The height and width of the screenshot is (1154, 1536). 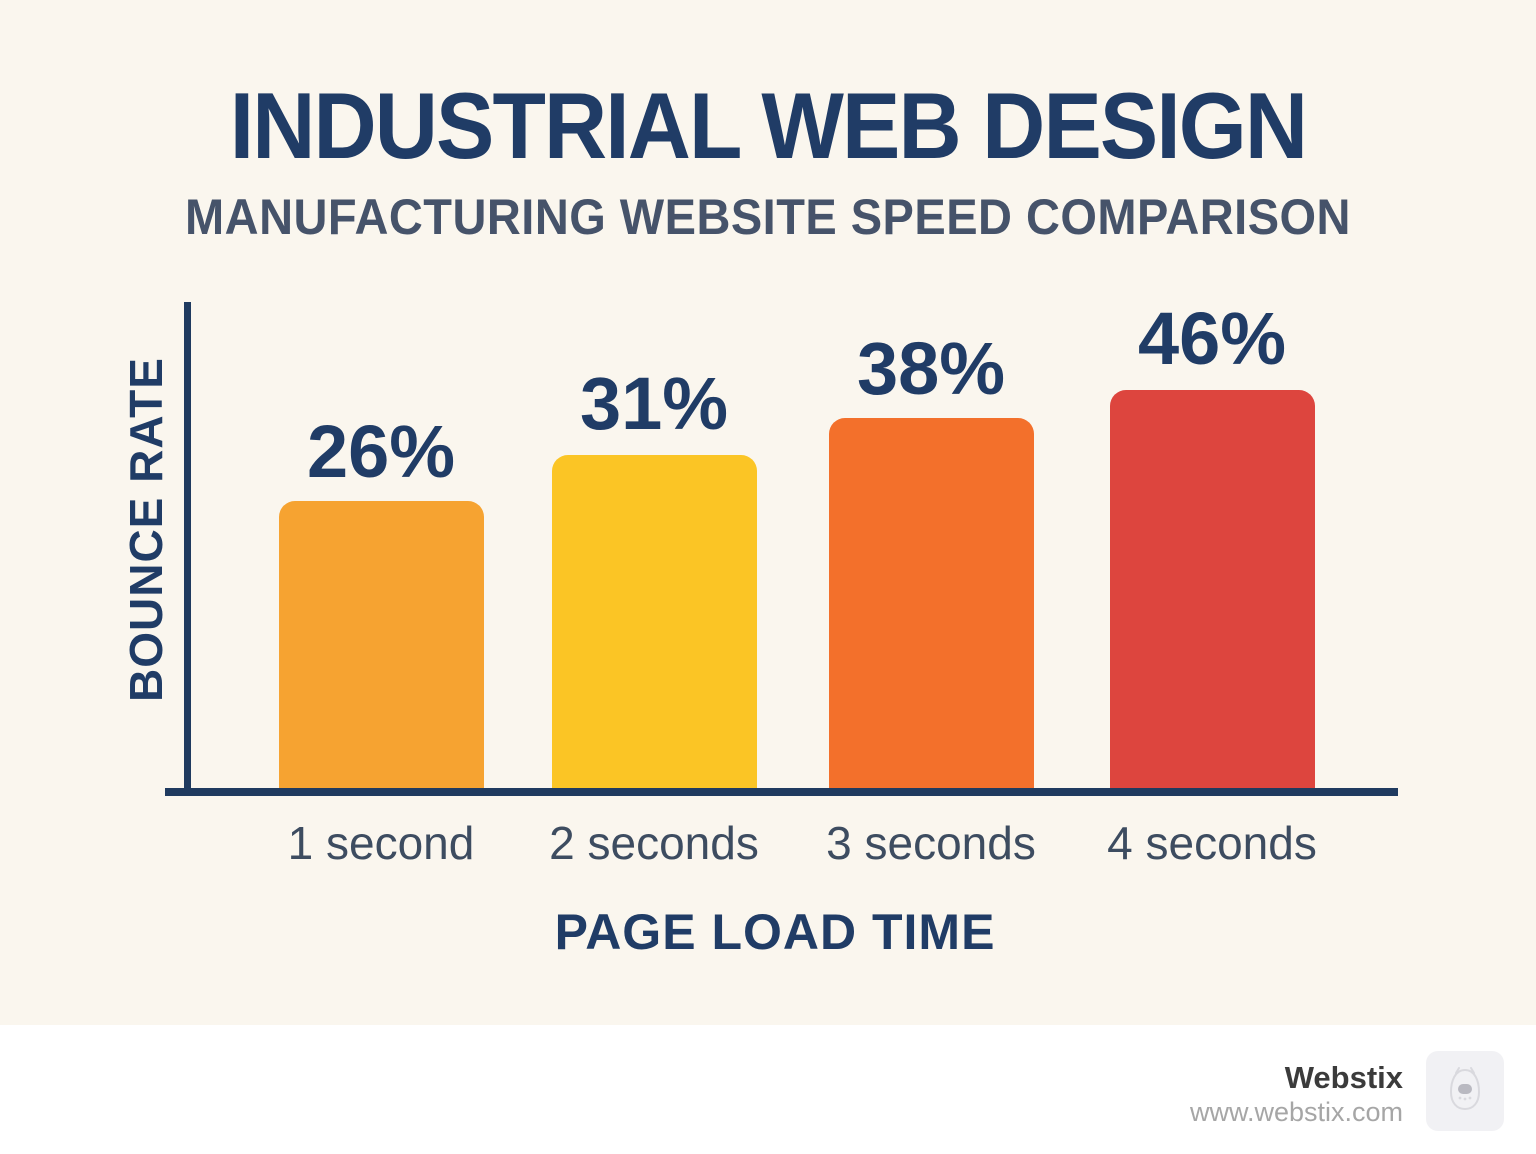 I want to click on page-title: INDUSTRIAL WEB DESIGN, so click(x=768, y=125).